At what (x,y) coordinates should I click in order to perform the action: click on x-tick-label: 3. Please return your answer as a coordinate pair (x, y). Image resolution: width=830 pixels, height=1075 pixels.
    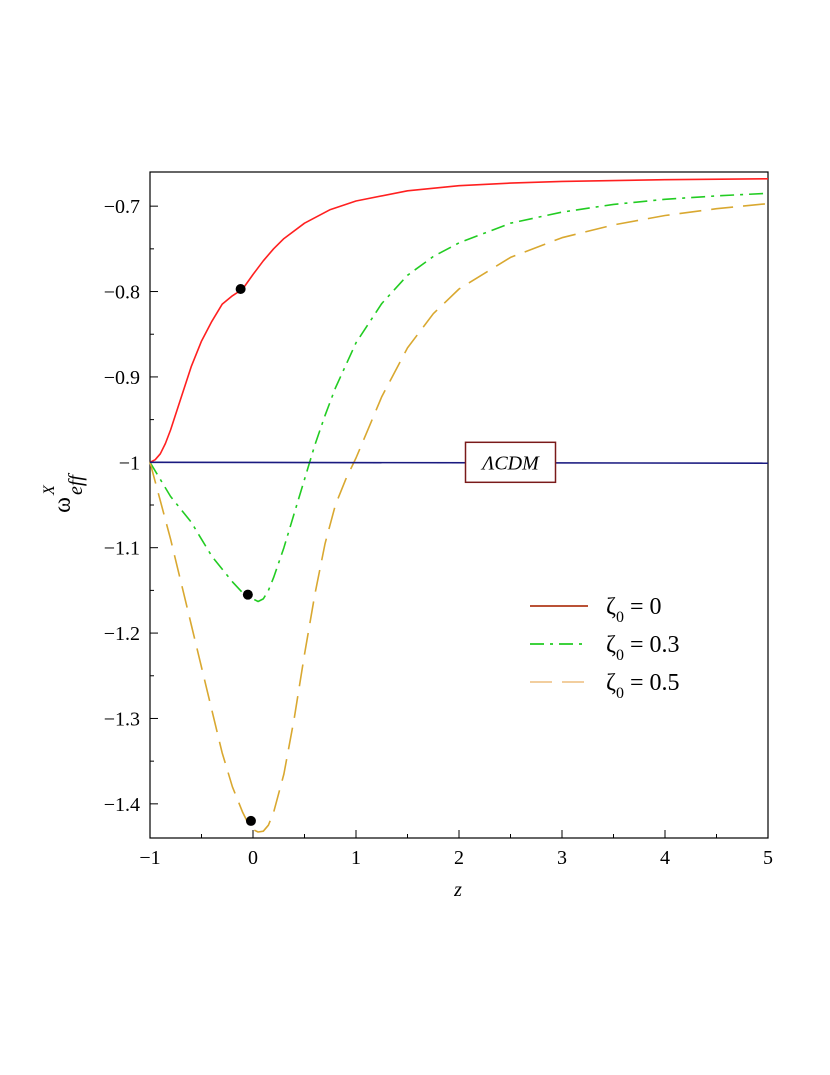
    Looking at the image, I should click on (562, 858).